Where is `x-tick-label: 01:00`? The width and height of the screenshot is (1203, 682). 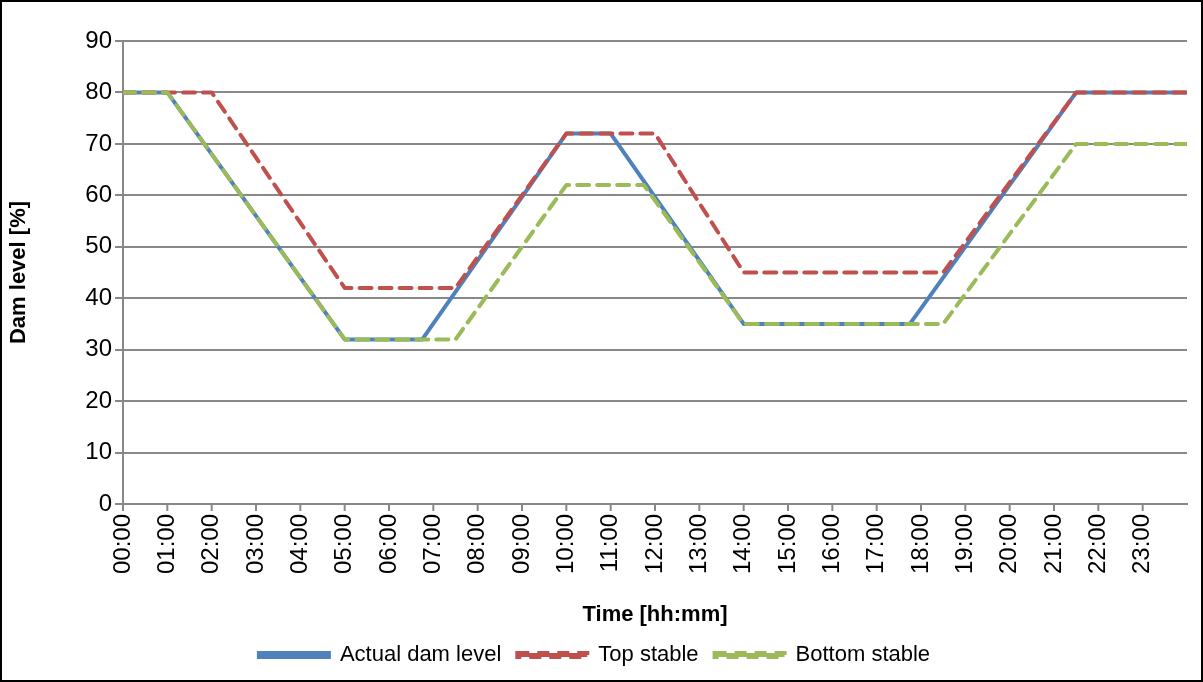 x-tick-label: 01:00 is located at coordinates (165, 544).